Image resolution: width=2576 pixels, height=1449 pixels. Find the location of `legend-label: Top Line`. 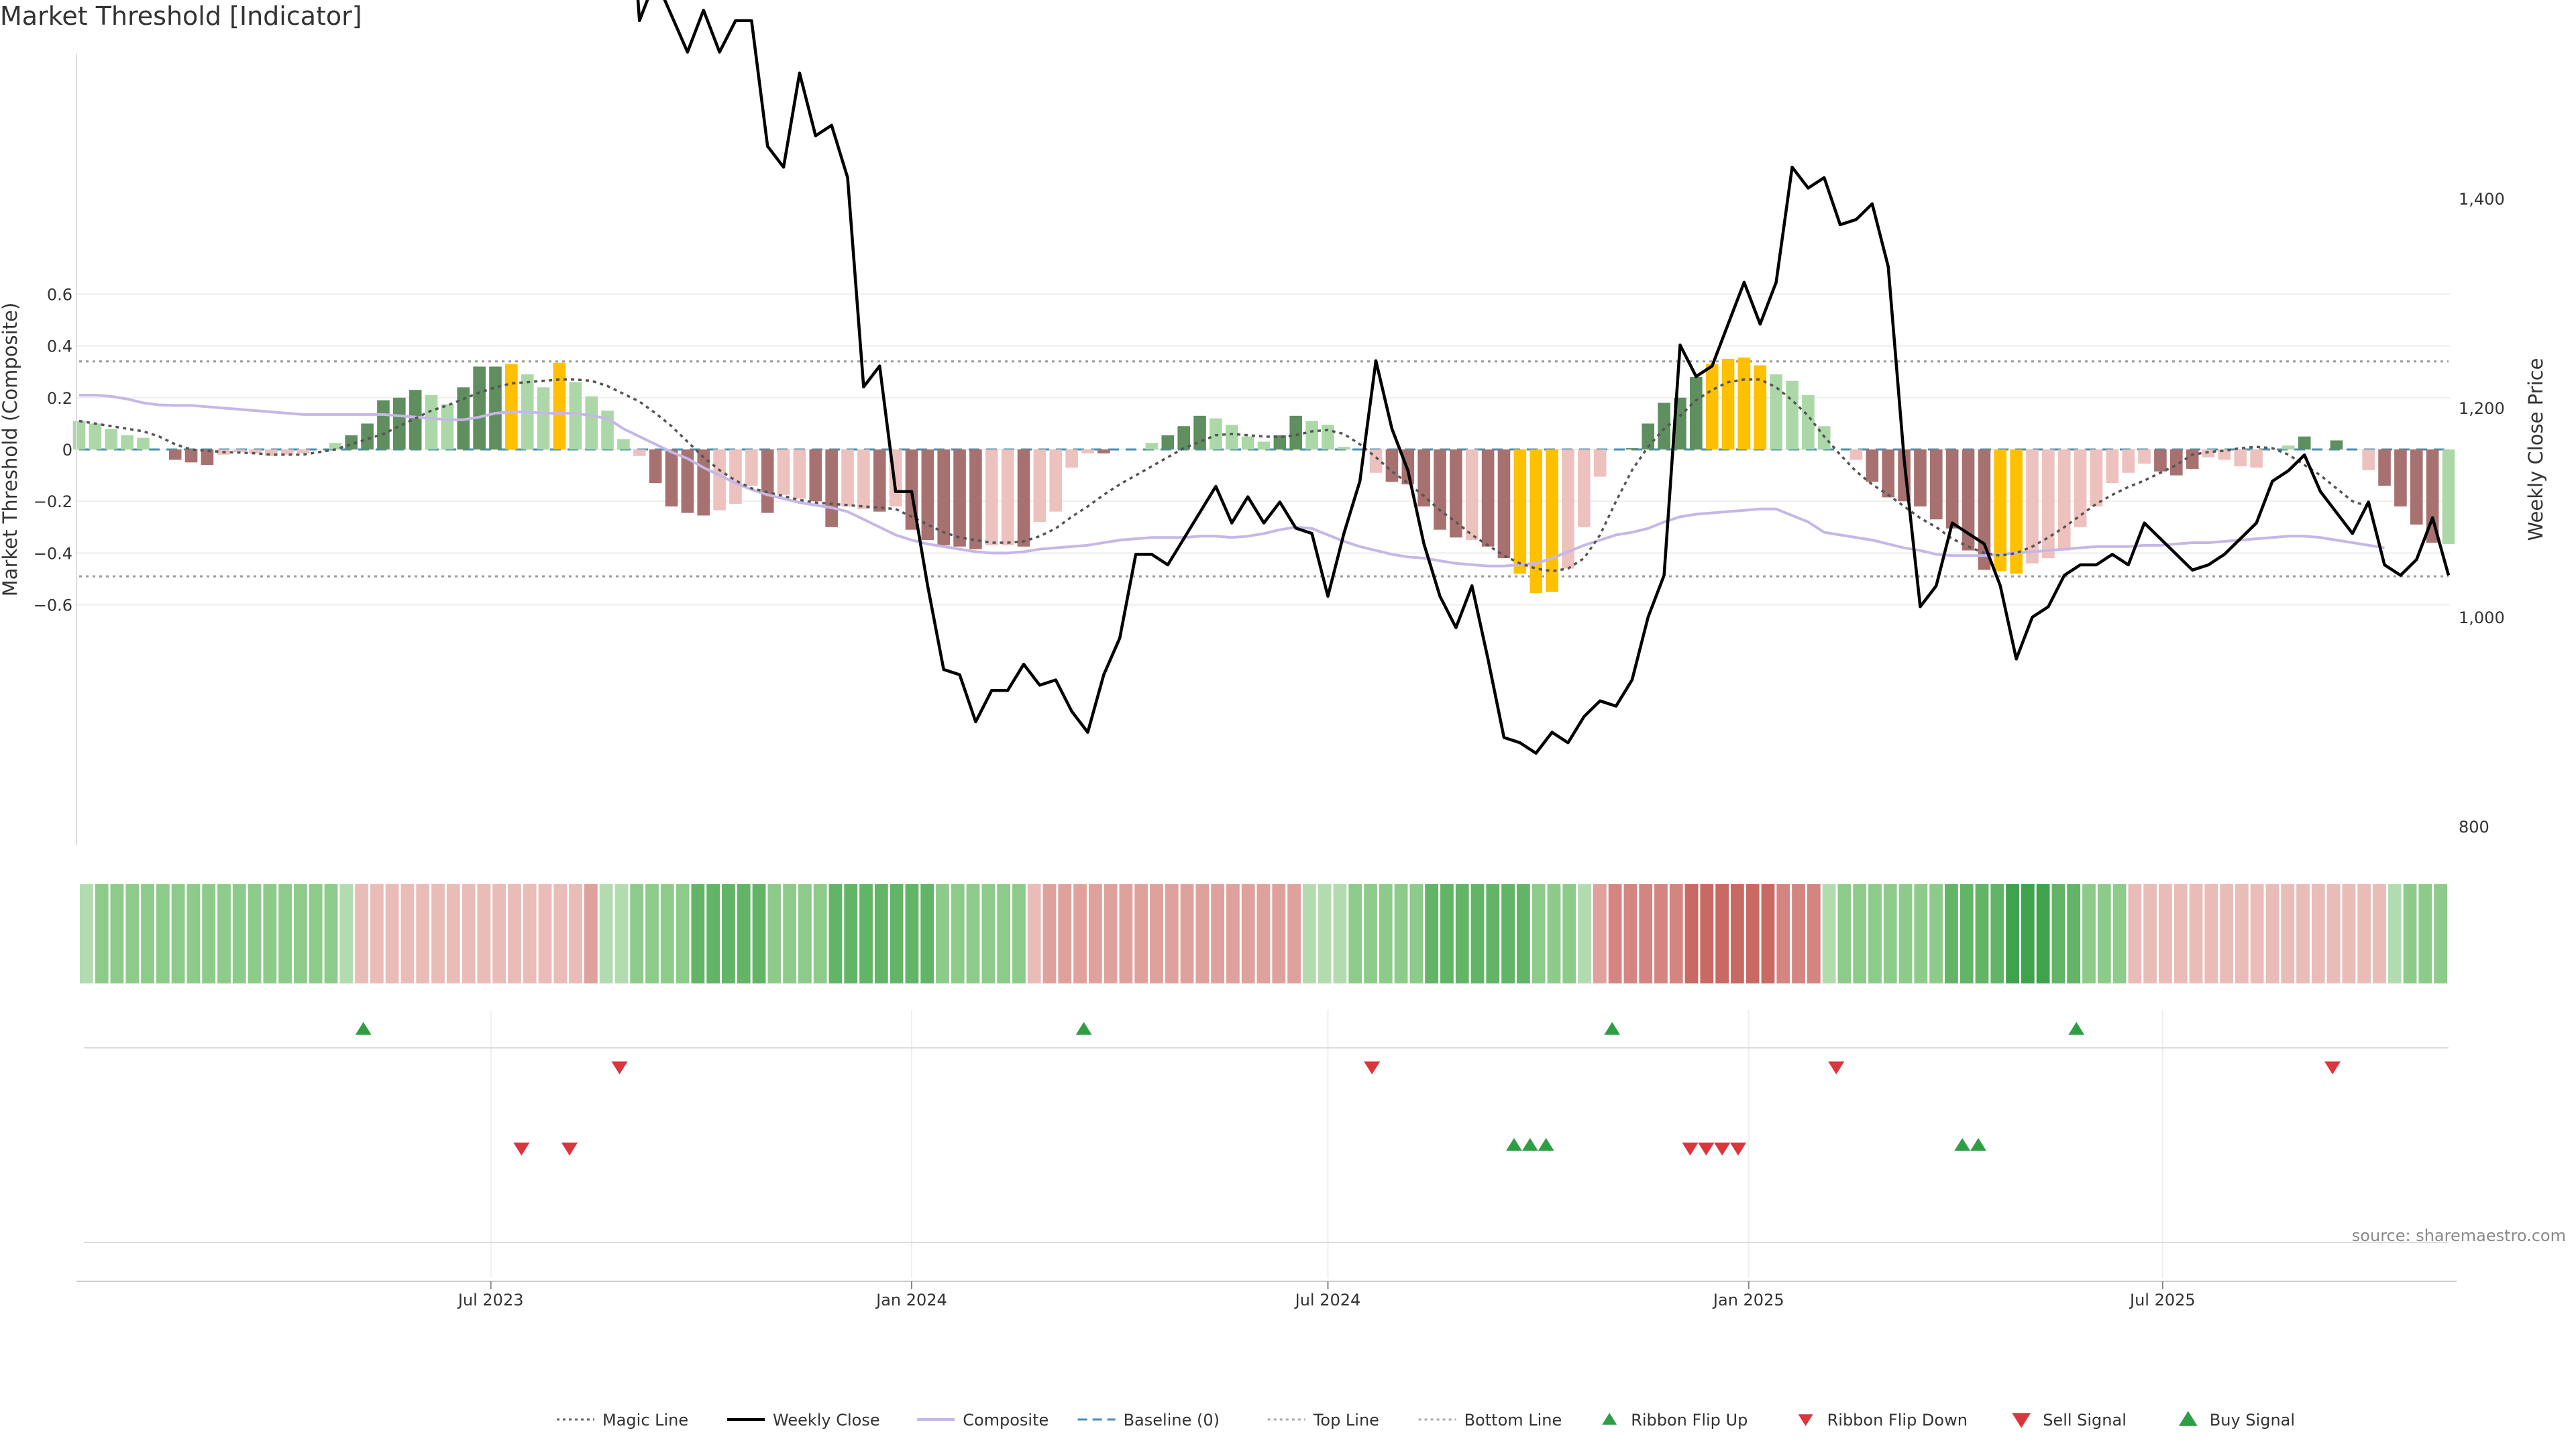

legend-label: Top Line is located at coordinates (1346, 1420).